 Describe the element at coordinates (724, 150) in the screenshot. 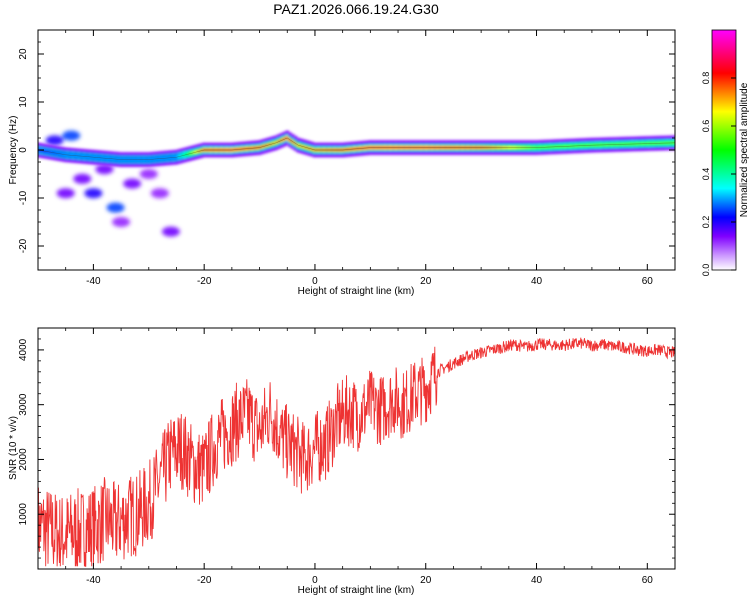

I see `colorbar-gradient` at that location.